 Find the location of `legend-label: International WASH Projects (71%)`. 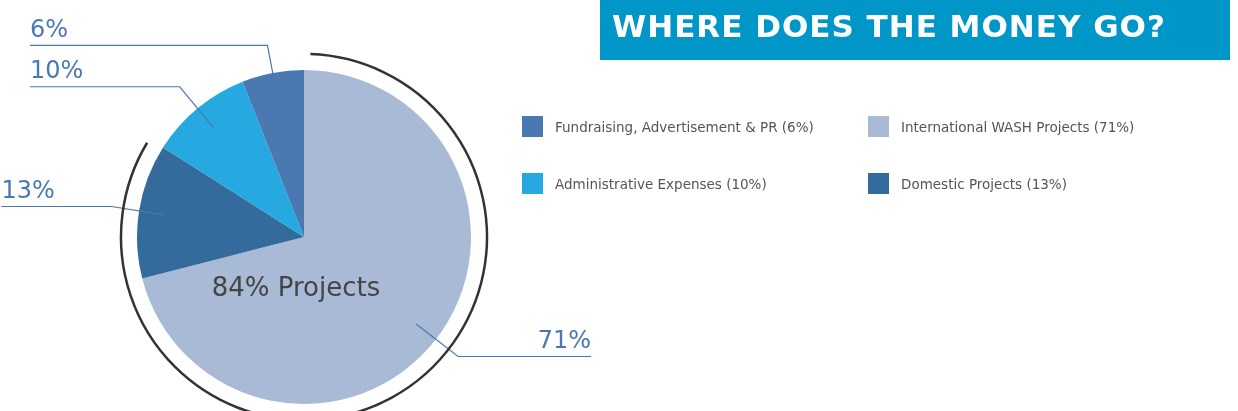

legend-label: International WASH Projects (71%) is located at coordinates (1018, 126).